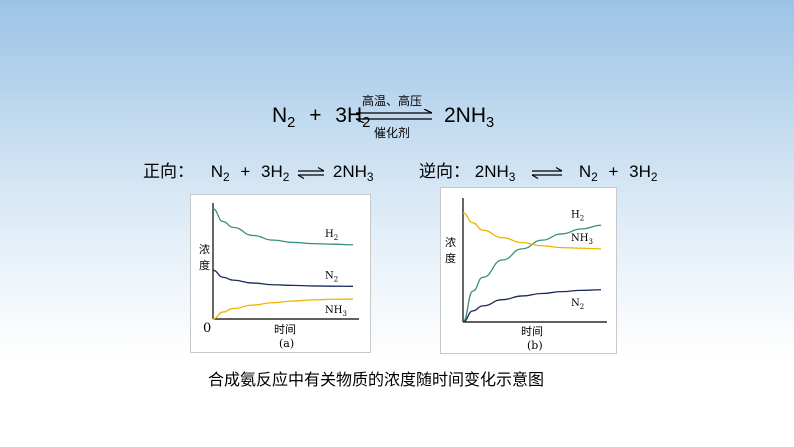 This screenshot has width=794, height=447. What do you see at coordinates (331, 235) in the screenshot?
I see `chart-a-label-h2: H2` at bounding box center [331, 235].